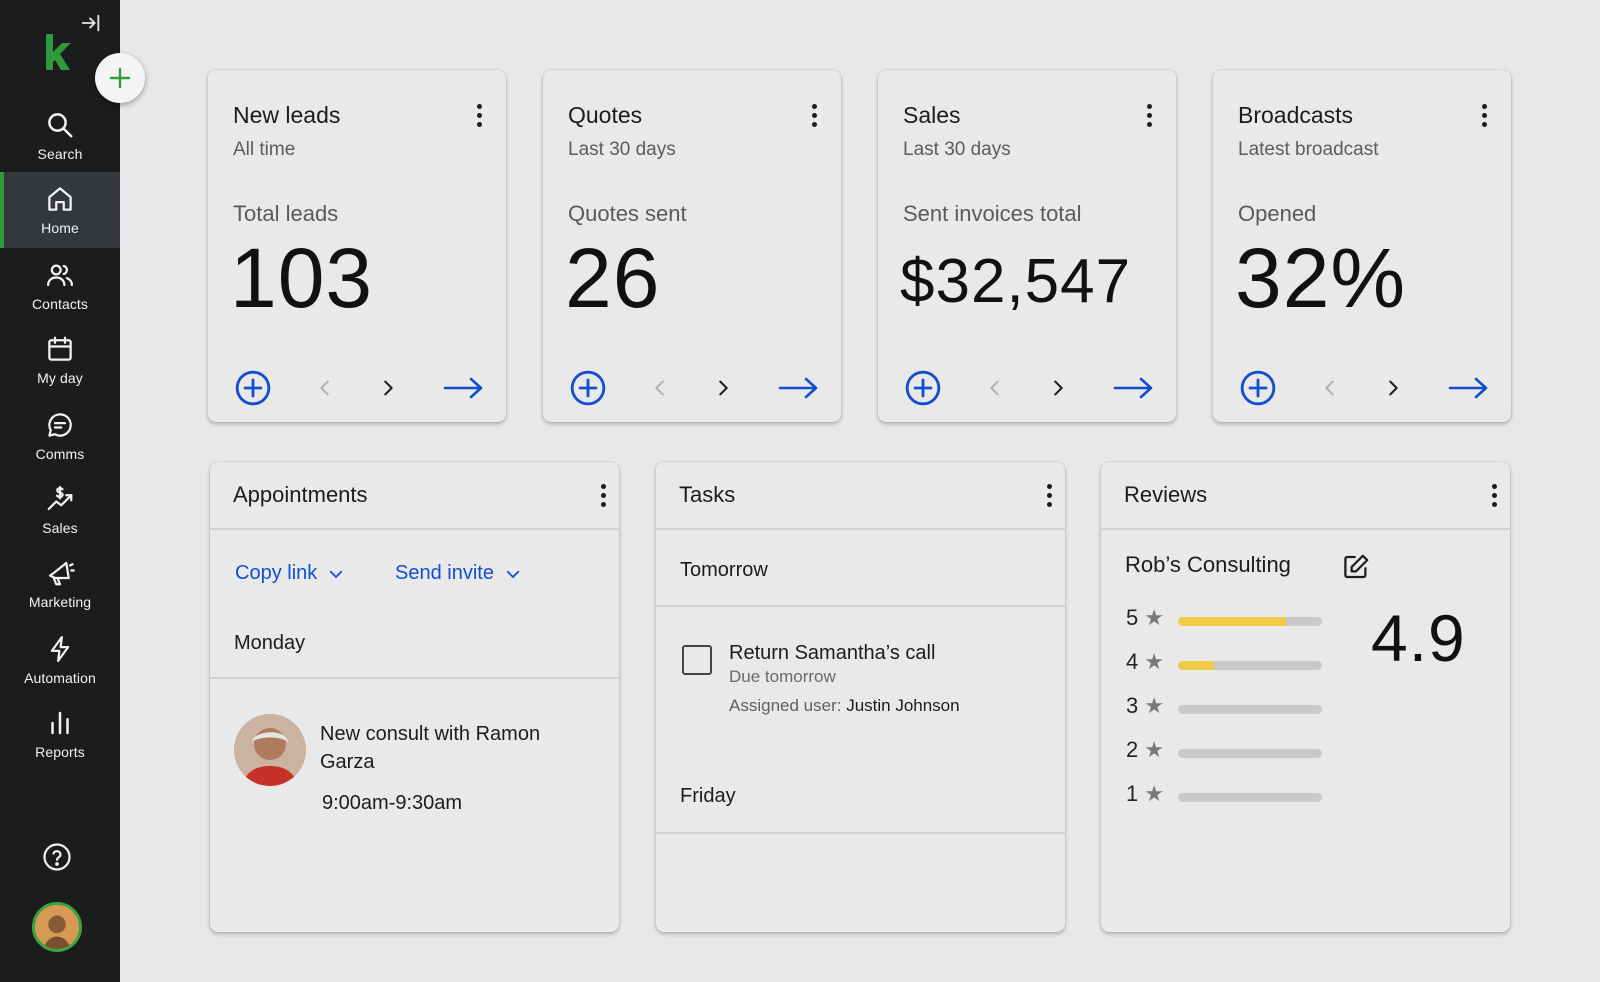 This screenshot has width=1600, height=982. What do you see at coordinates (785, 705) in the screenshot?
I see `assigned-label: Assigned user:` at bounding box center [785, 705].